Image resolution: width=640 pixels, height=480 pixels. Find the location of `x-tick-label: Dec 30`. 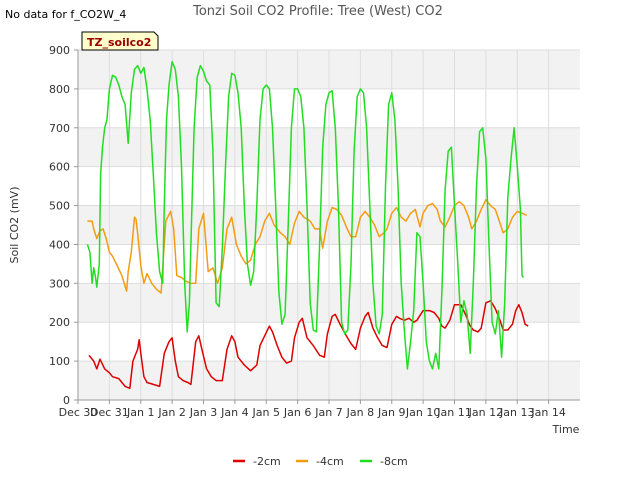

x-tick-label: Dec 30 is located at coordinates (78, 412).